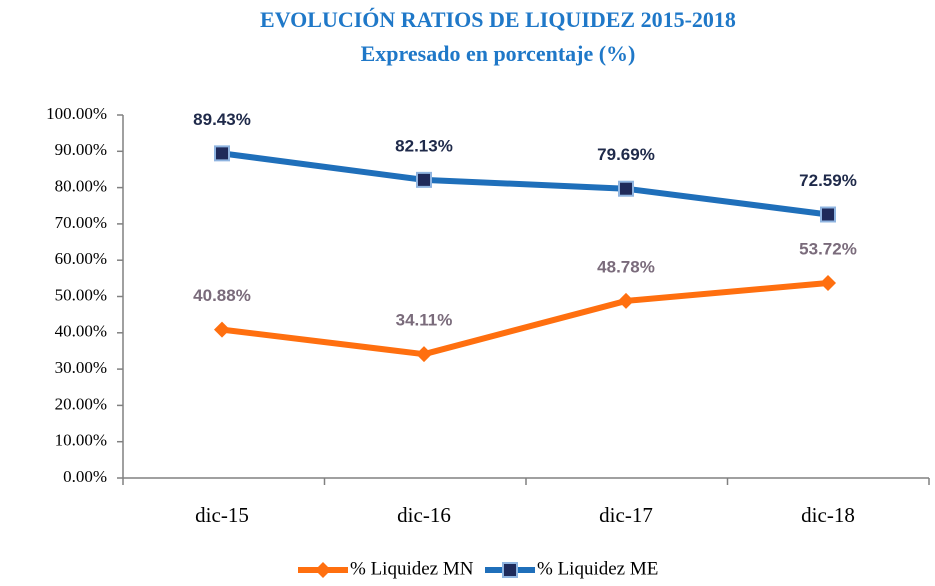  I want to click on chart-title: EVOLUCIÓN RATIOS DE LIQUIDEZ 2015-2018, so click(498, 19).